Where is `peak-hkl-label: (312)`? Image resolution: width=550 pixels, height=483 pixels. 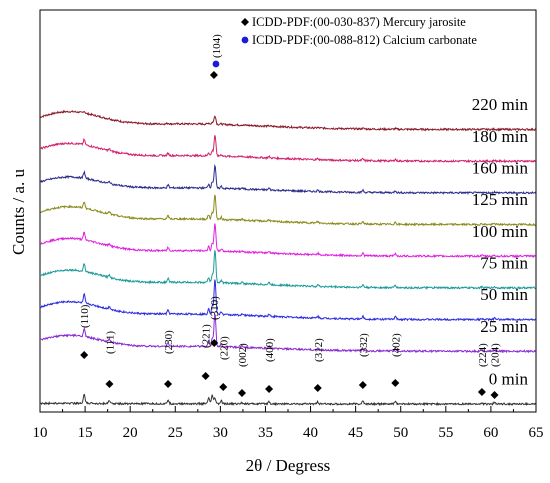 peak-hkl-label: (312) is located at coordinates (319, 350).